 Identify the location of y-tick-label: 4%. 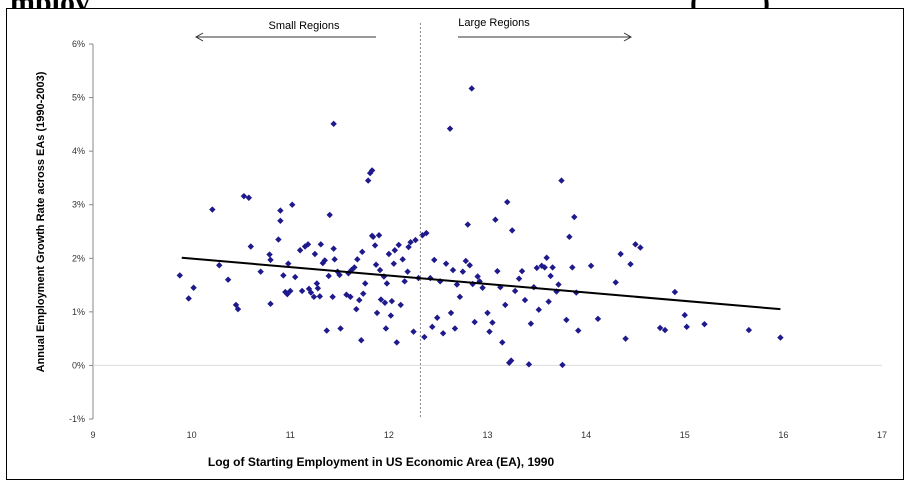
(78, 151).